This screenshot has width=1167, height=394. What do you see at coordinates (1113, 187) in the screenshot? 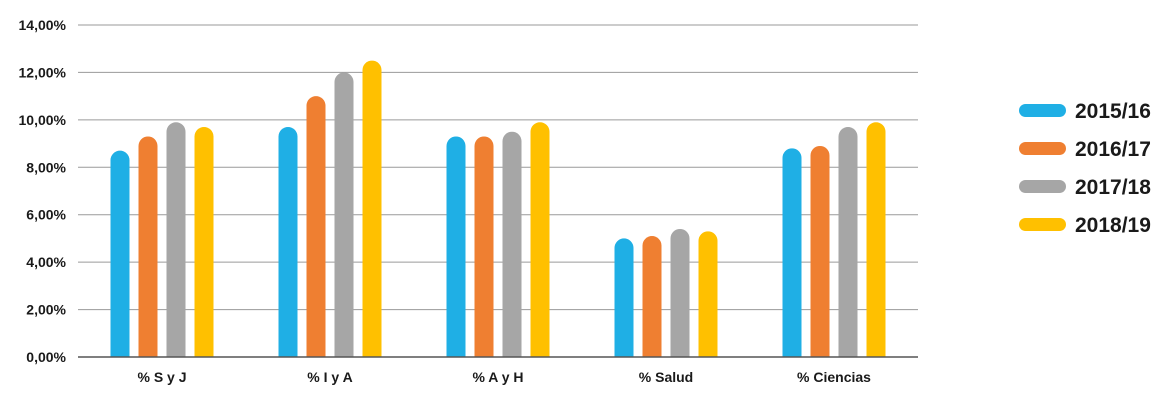
I see `legend-label-2017-18: 2017/18` at bounding box center [1113, 187].